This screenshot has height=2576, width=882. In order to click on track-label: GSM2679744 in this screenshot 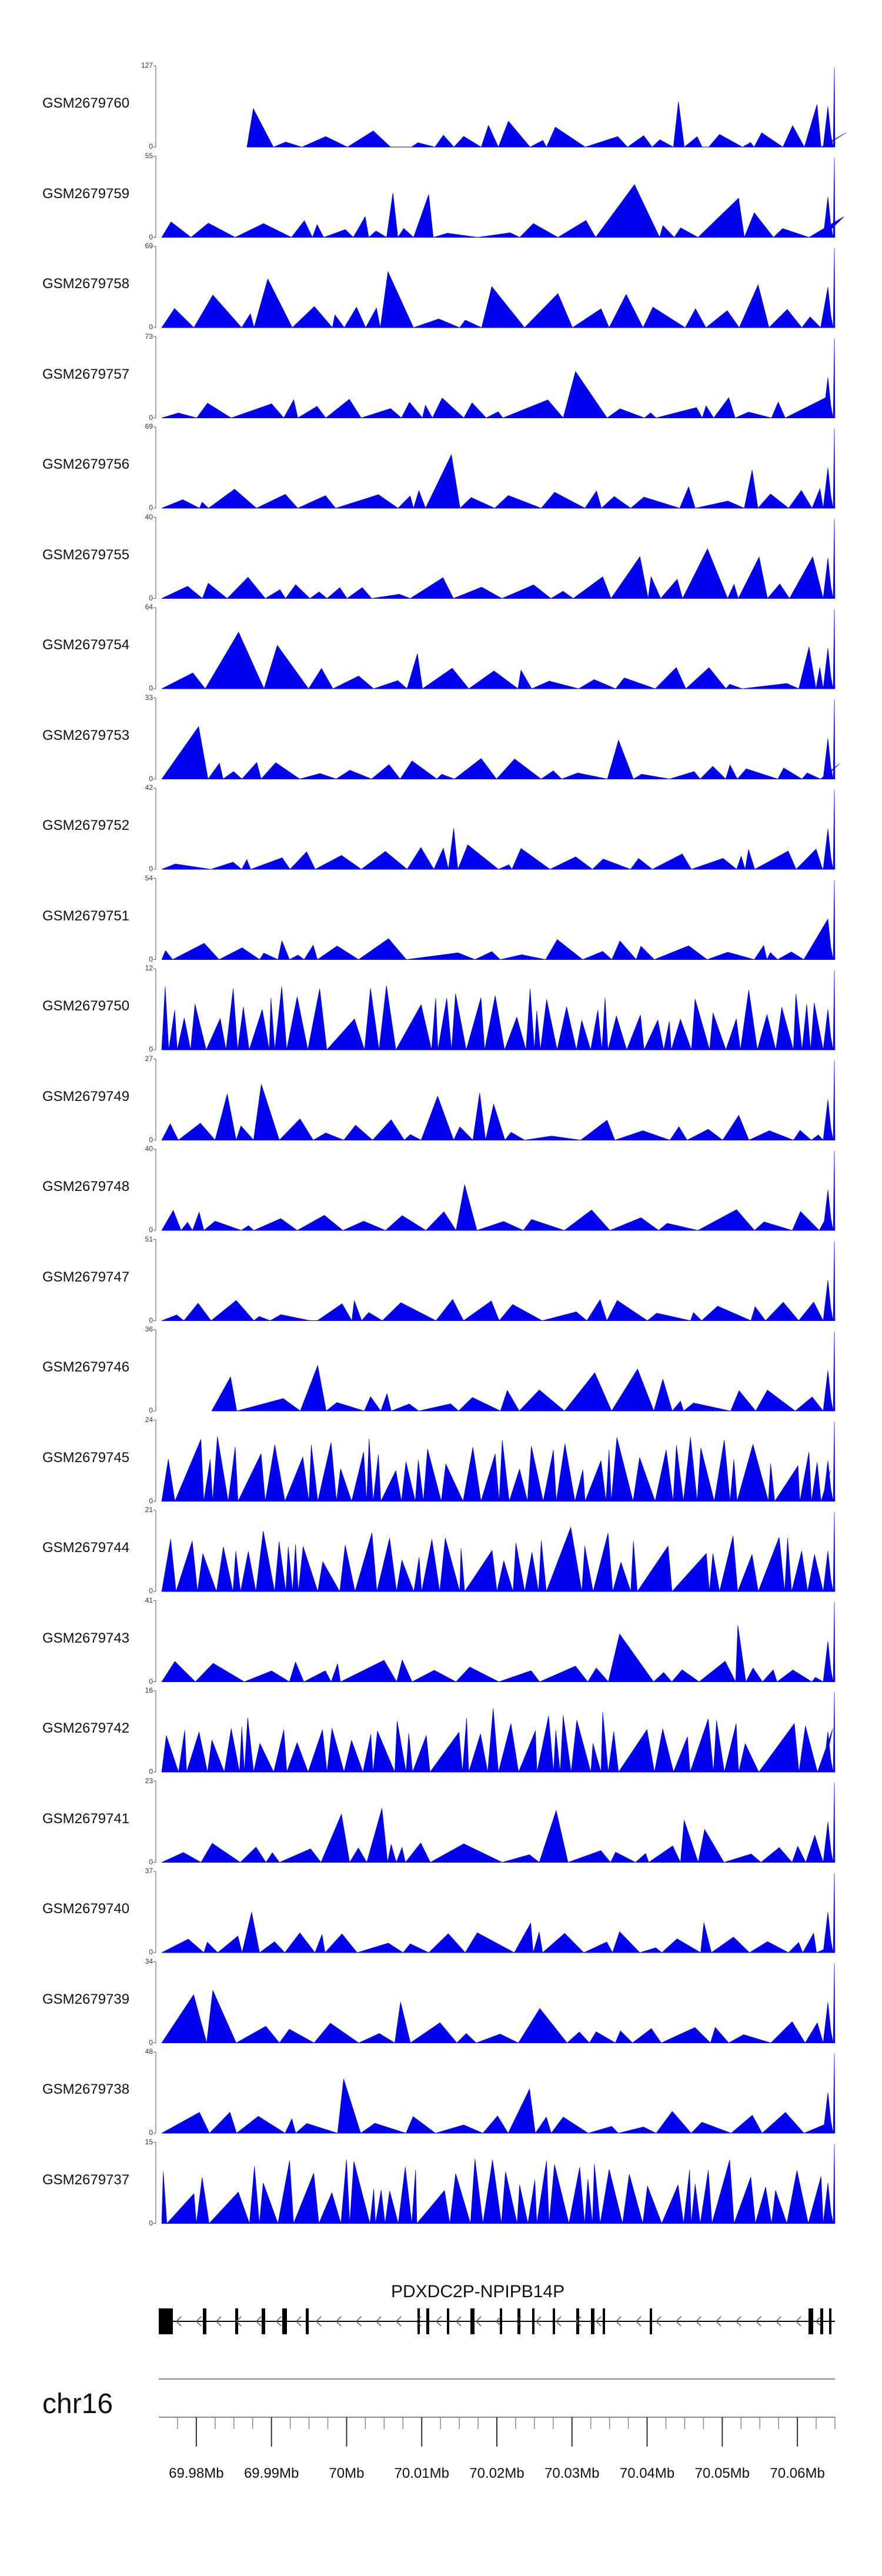, I will do `click(86, 1548)`.